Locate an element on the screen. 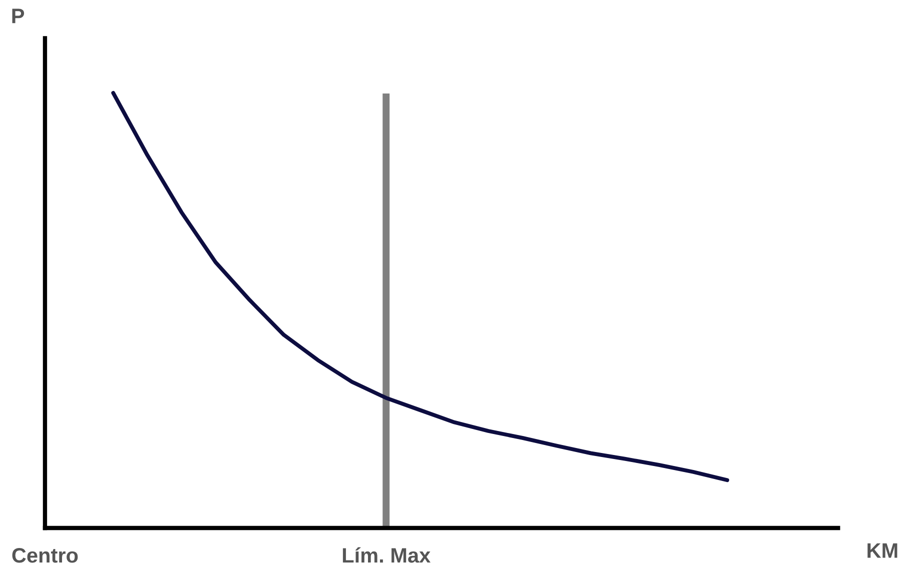  x-tick-label: Centro is located at coordinates (45, 555).